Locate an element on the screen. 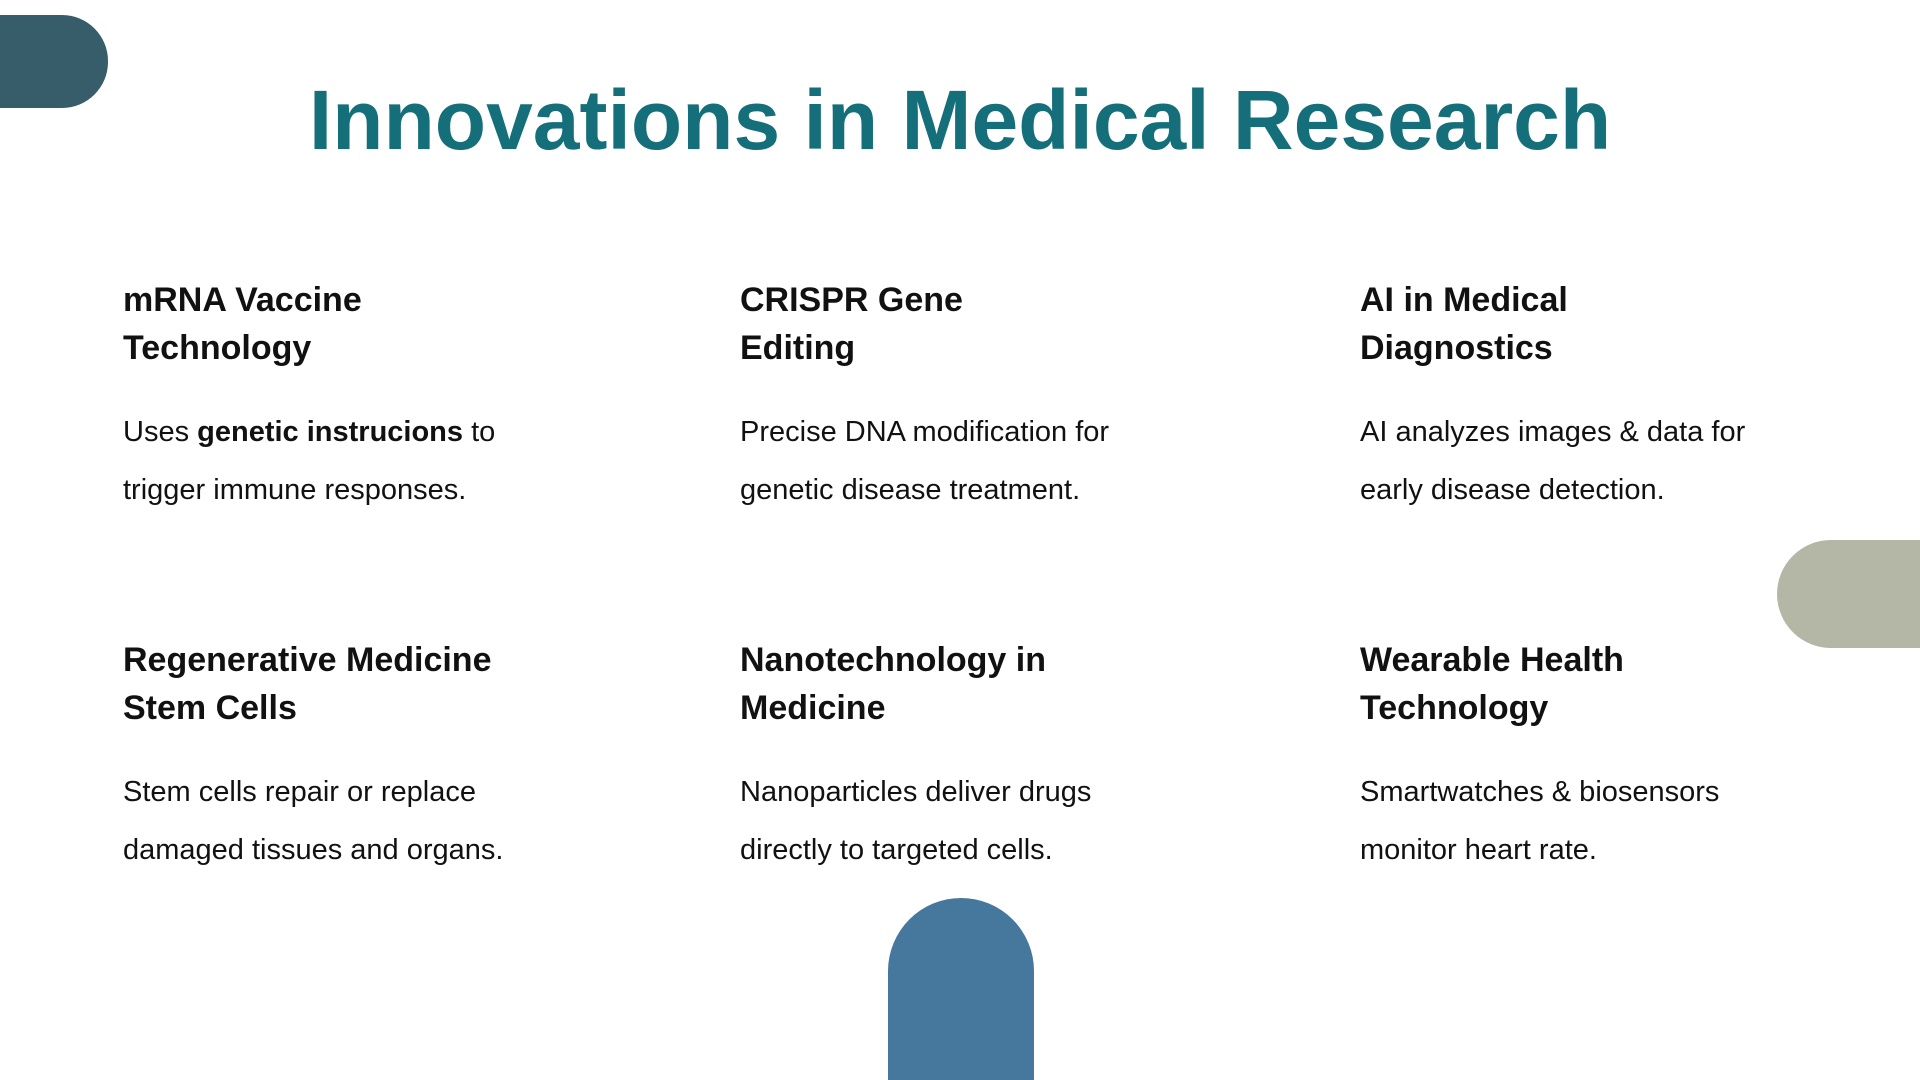 This screenshot has width=1920, height=1080. page-title: Innovations in Medical Research is located at coordinates (960, 120).